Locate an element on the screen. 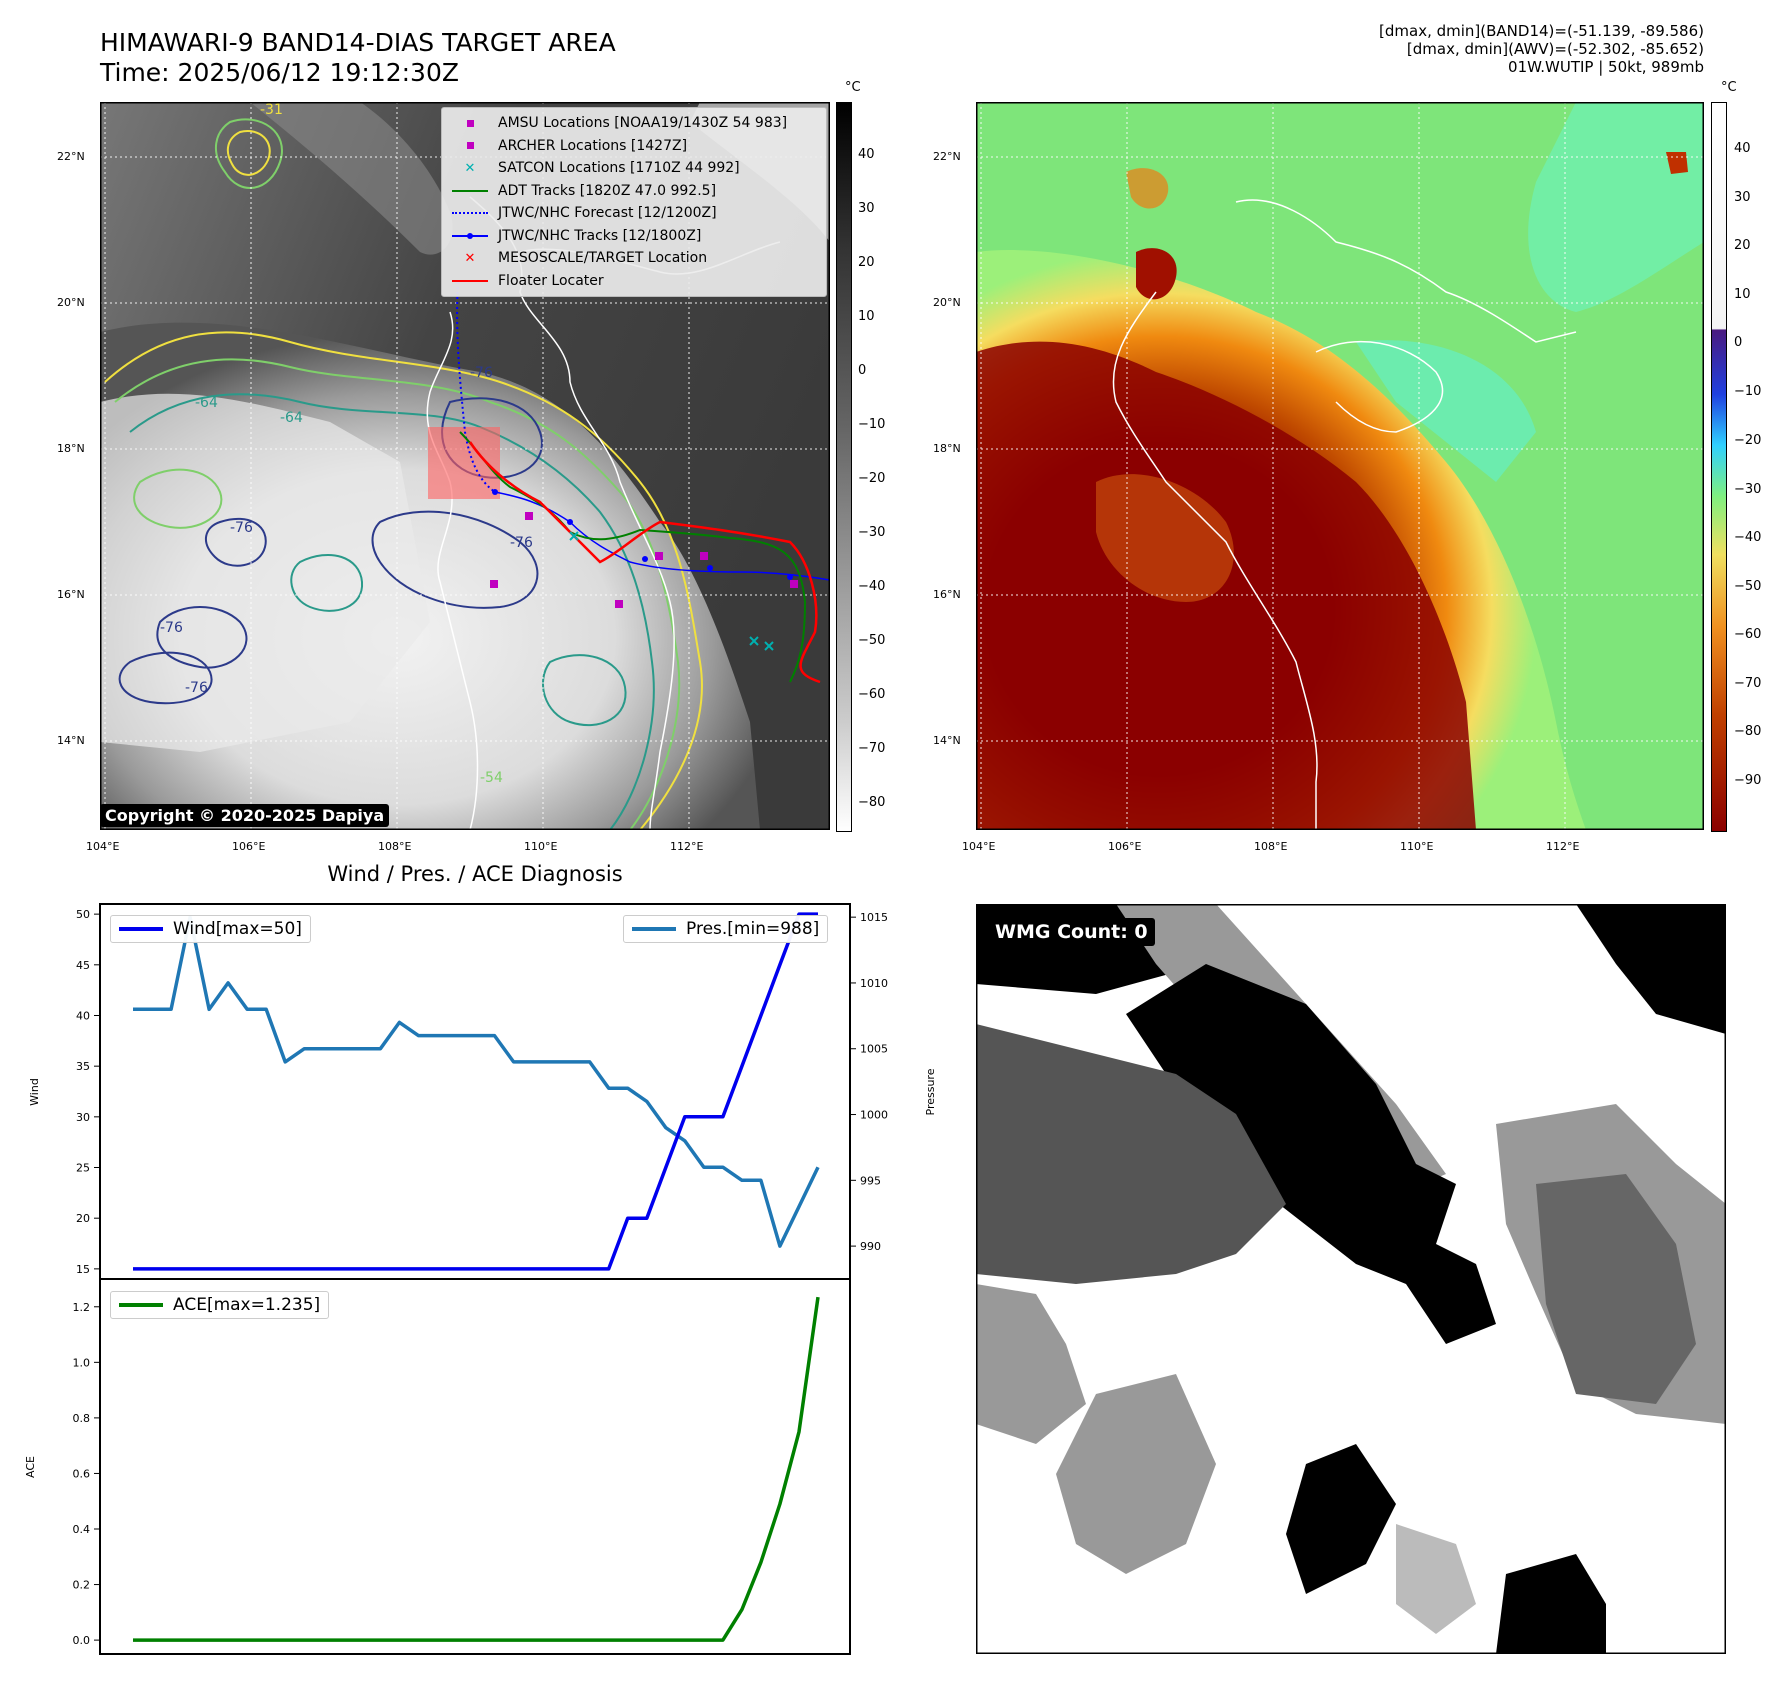  ace-tick-label: 0.4 is located at coordinates (82, 1529).